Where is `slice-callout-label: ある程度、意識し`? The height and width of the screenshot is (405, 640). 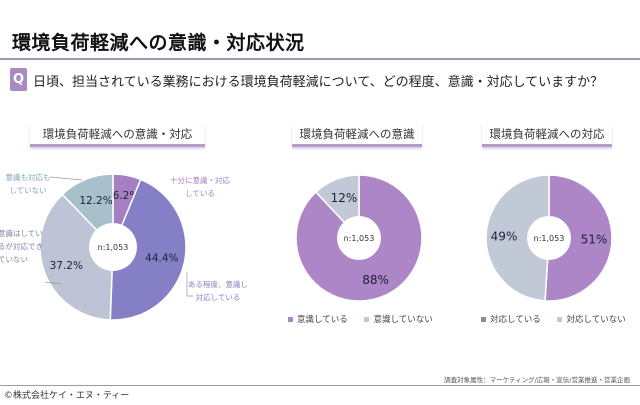 slice-callout-label: ある程度、意識し is located at coordinates (218, 284).